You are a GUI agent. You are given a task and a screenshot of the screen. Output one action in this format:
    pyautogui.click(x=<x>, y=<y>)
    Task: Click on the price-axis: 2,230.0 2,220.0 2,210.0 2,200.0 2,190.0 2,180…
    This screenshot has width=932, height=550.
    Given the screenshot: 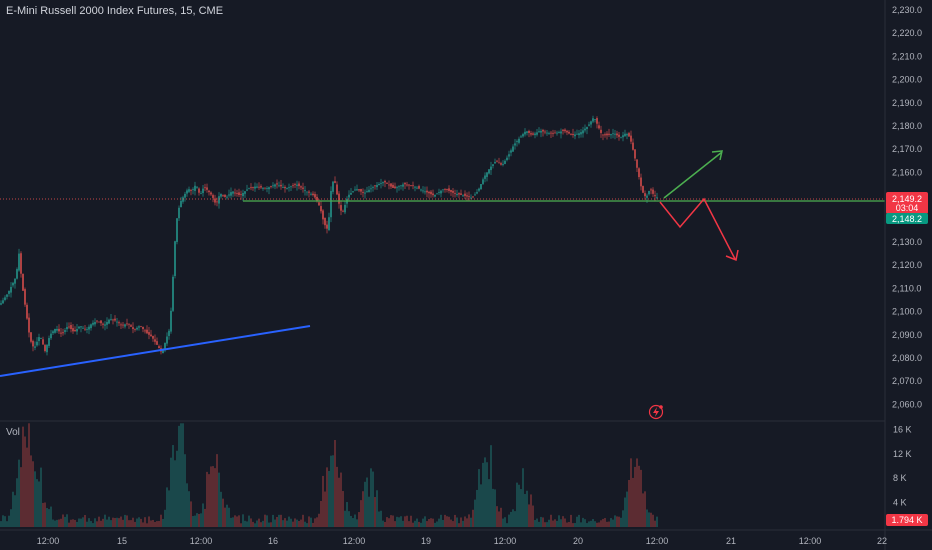 What is the action you would take?
    pyautogui.click(x=907, y=207)
    